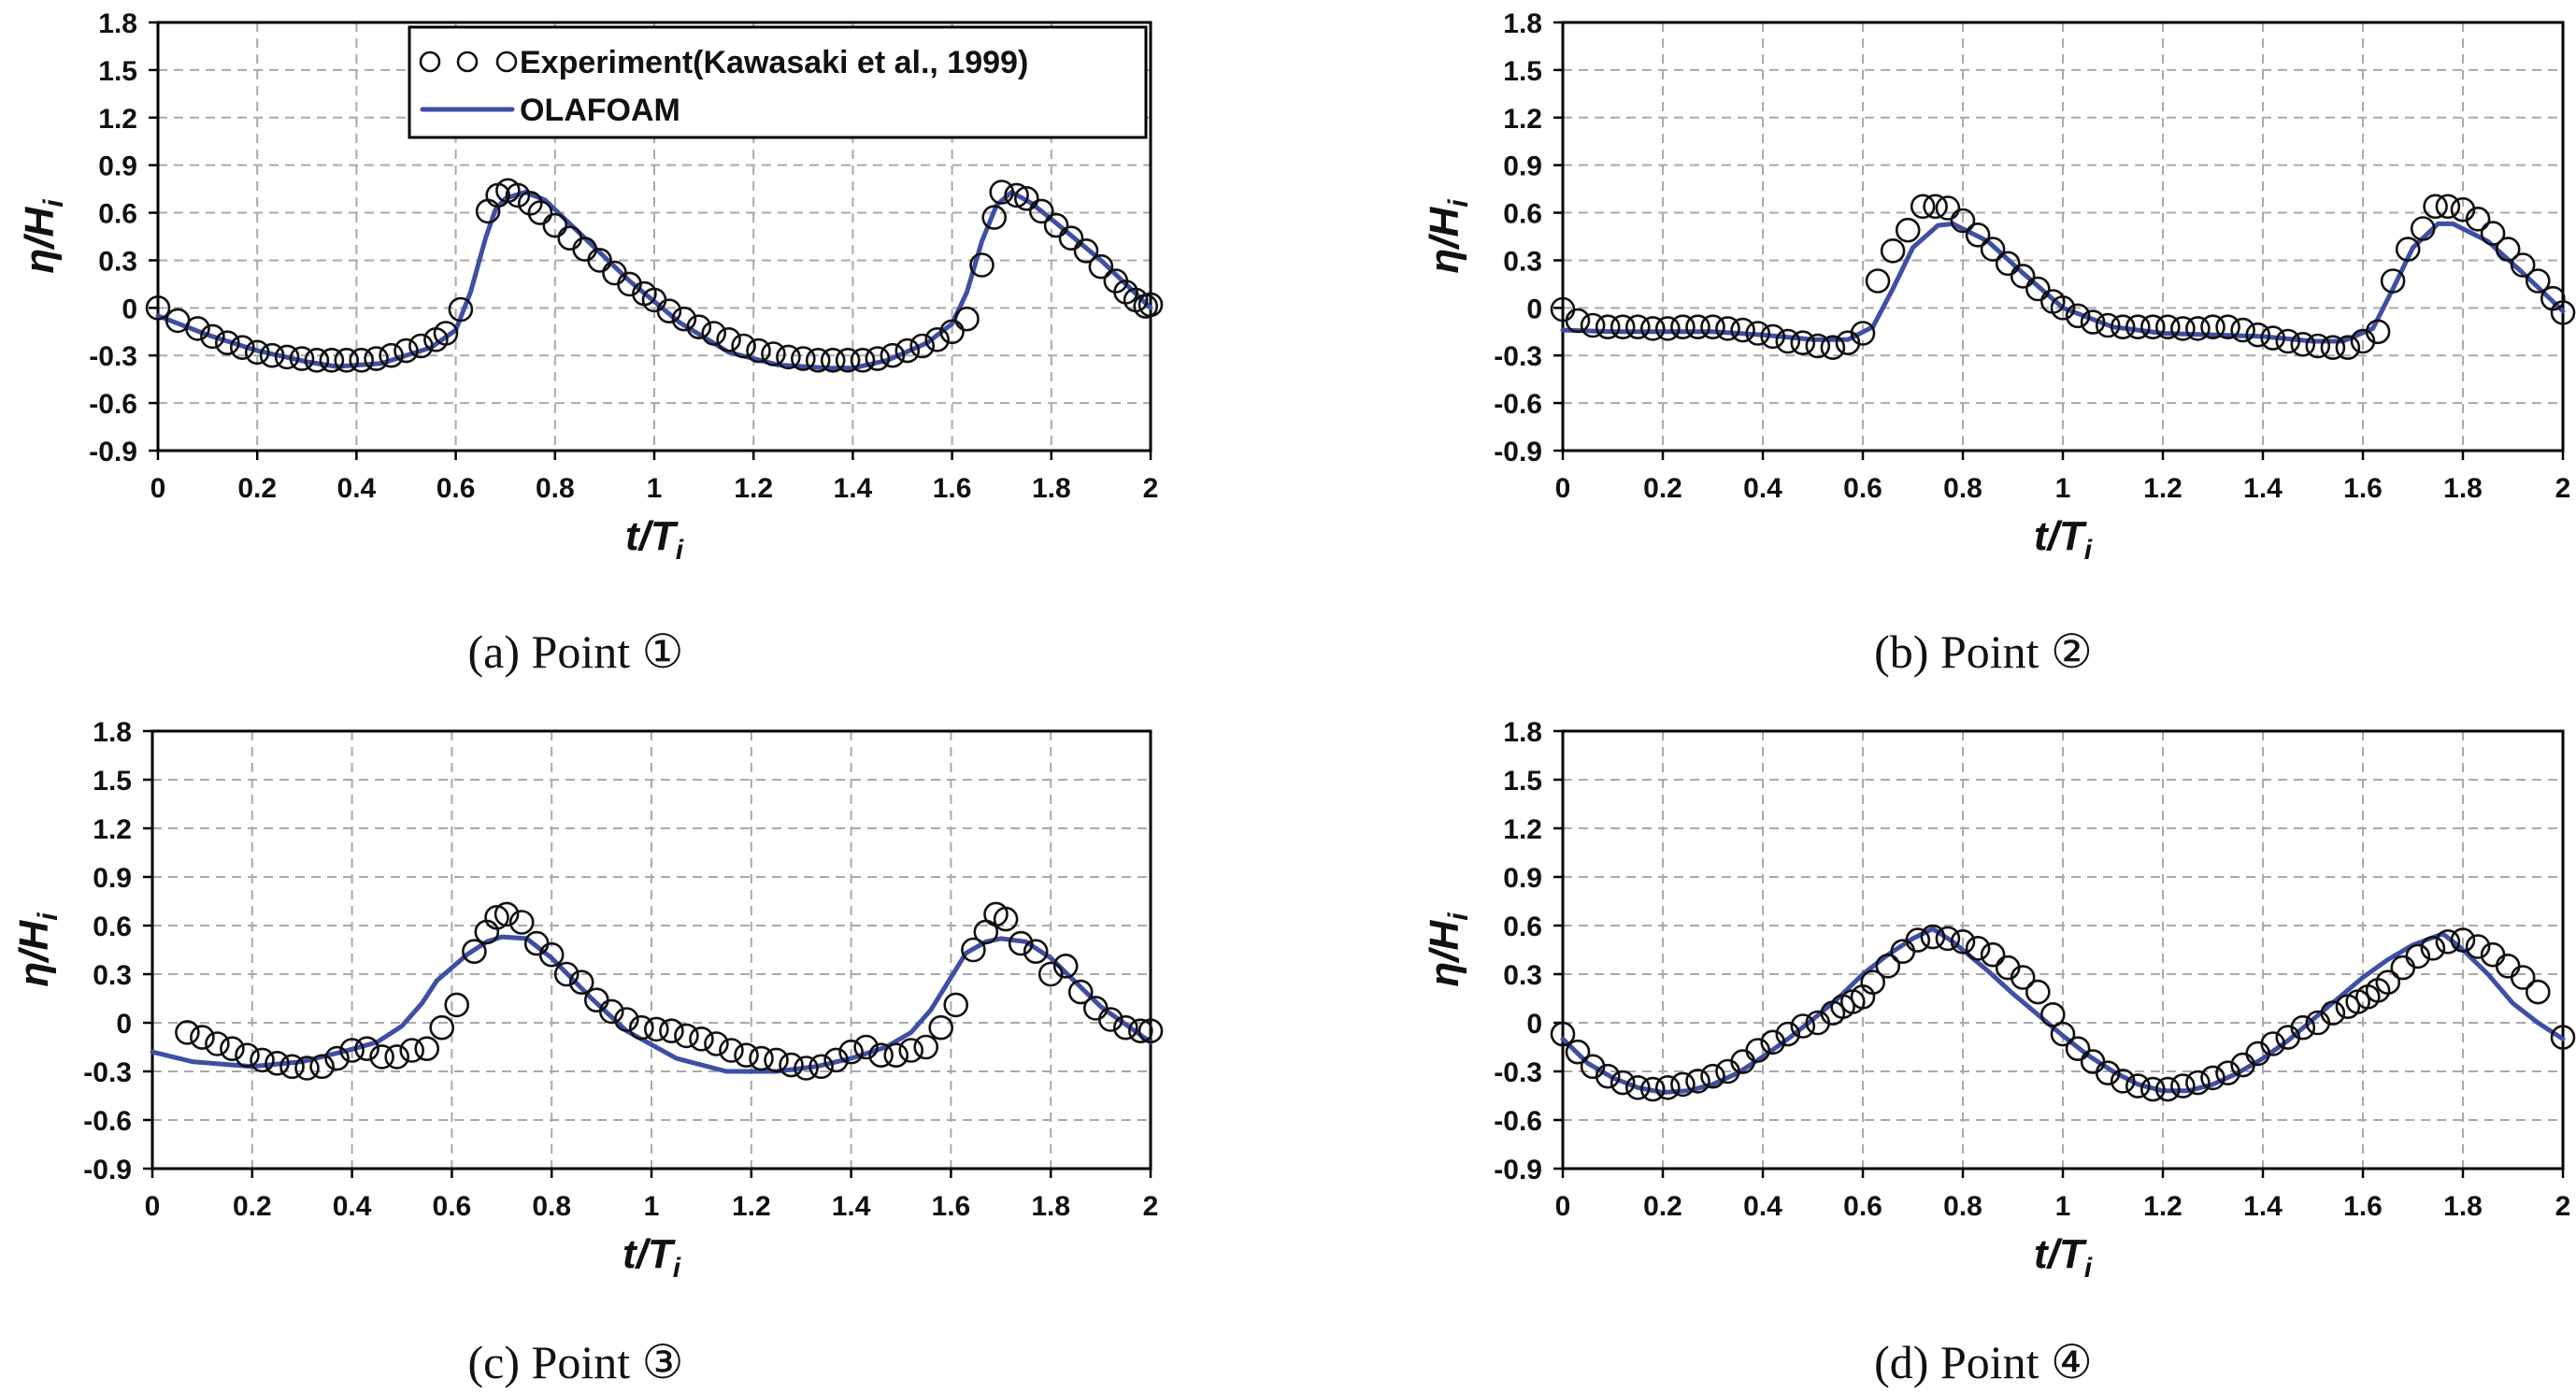  What do you see at coordinates (1762, 488) in the screenshot?
I see `x-tick-label: 0.4` at bounding box center [1762, 488].